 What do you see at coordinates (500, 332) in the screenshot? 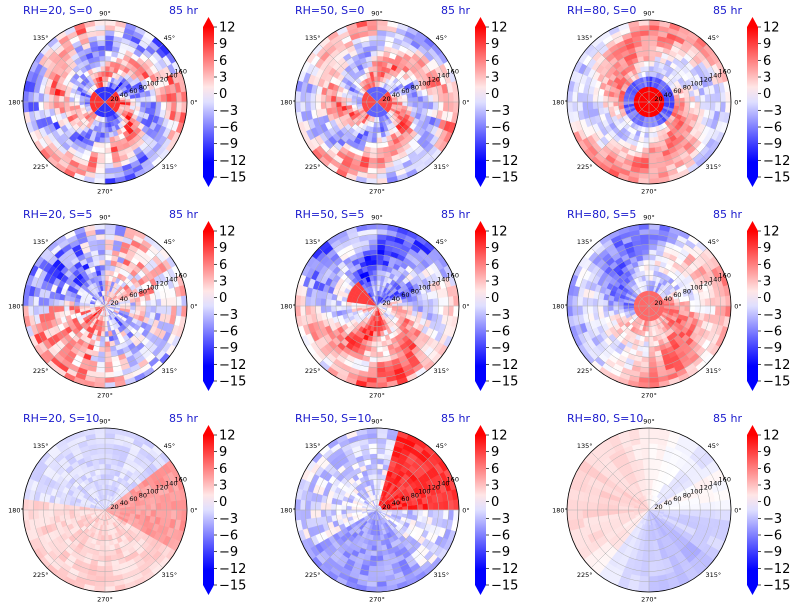
I see `colorbar-tick-label: −6` at bounding box center [500, 332].